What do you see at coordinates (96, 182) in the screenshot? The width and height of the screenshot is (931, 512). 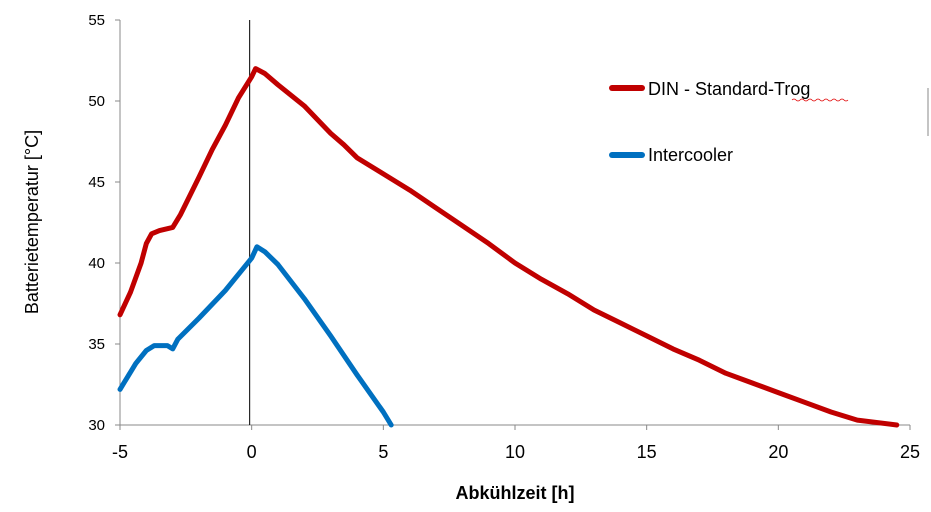 I see `y-tick-label: 45` at bounding box center [96, 182].